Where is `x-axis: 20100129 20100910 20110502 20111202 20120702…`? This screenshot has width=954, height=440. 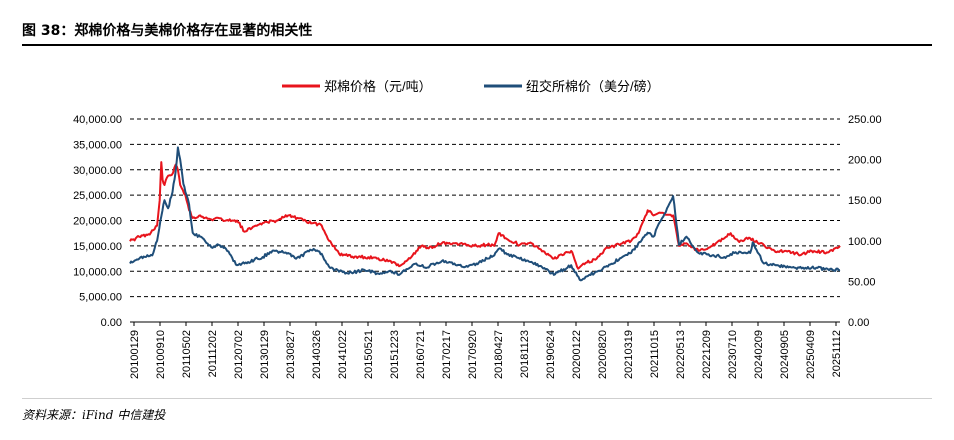
x-axis: 20100129 20100910 20110502 20111202 20120702… is located at coordinates (486, 350).